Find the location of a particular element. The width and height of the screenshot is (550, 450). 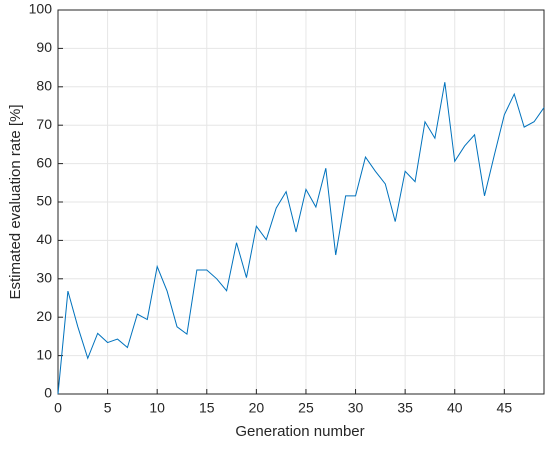

y-tick-label: 50 is located at coordinates (44, 201).